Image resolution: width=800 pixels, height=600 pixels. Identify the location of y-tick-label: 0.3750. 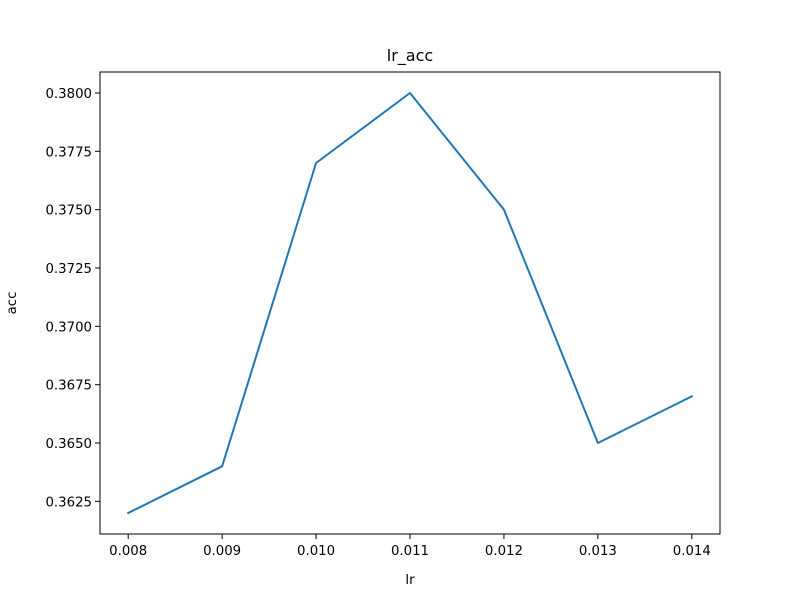
(68, 211).